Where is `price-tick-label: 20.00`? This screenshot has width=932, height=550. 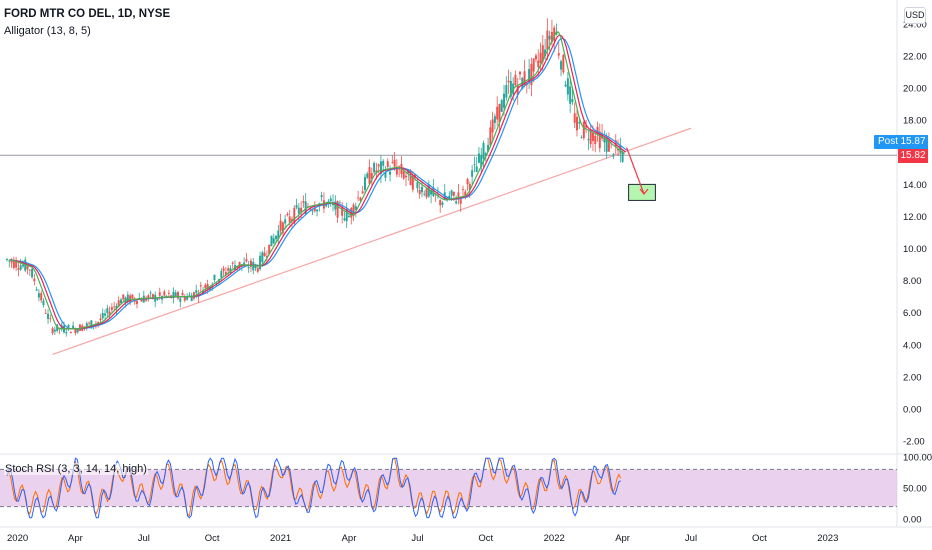
price-tick-label: 20.00 is located at coordinates (915, 89).